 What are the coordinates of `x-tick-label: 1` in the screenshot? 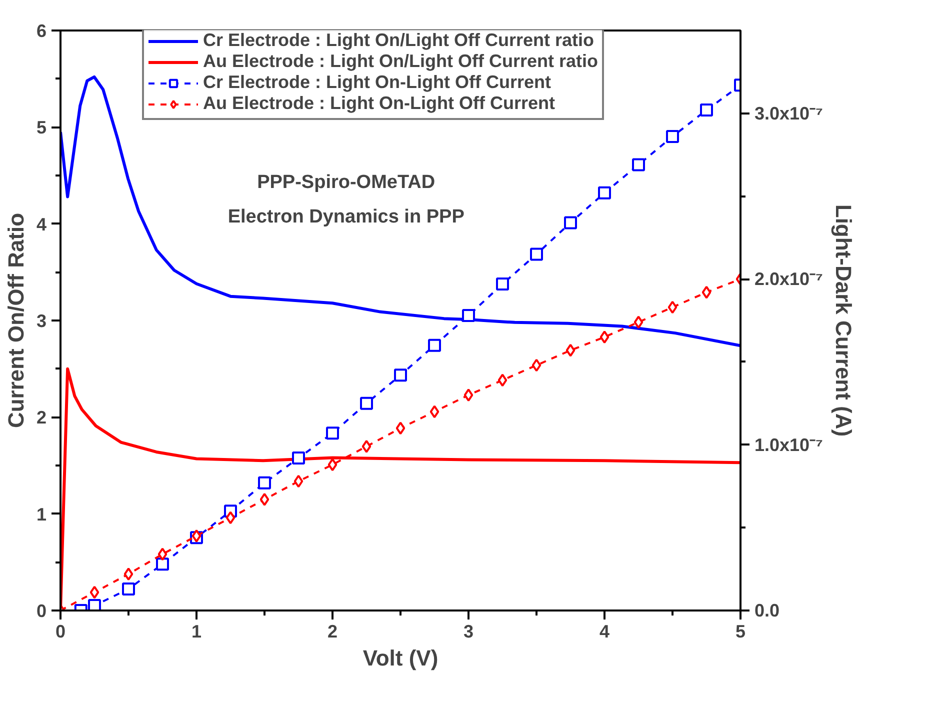 It's located at (196, 632).